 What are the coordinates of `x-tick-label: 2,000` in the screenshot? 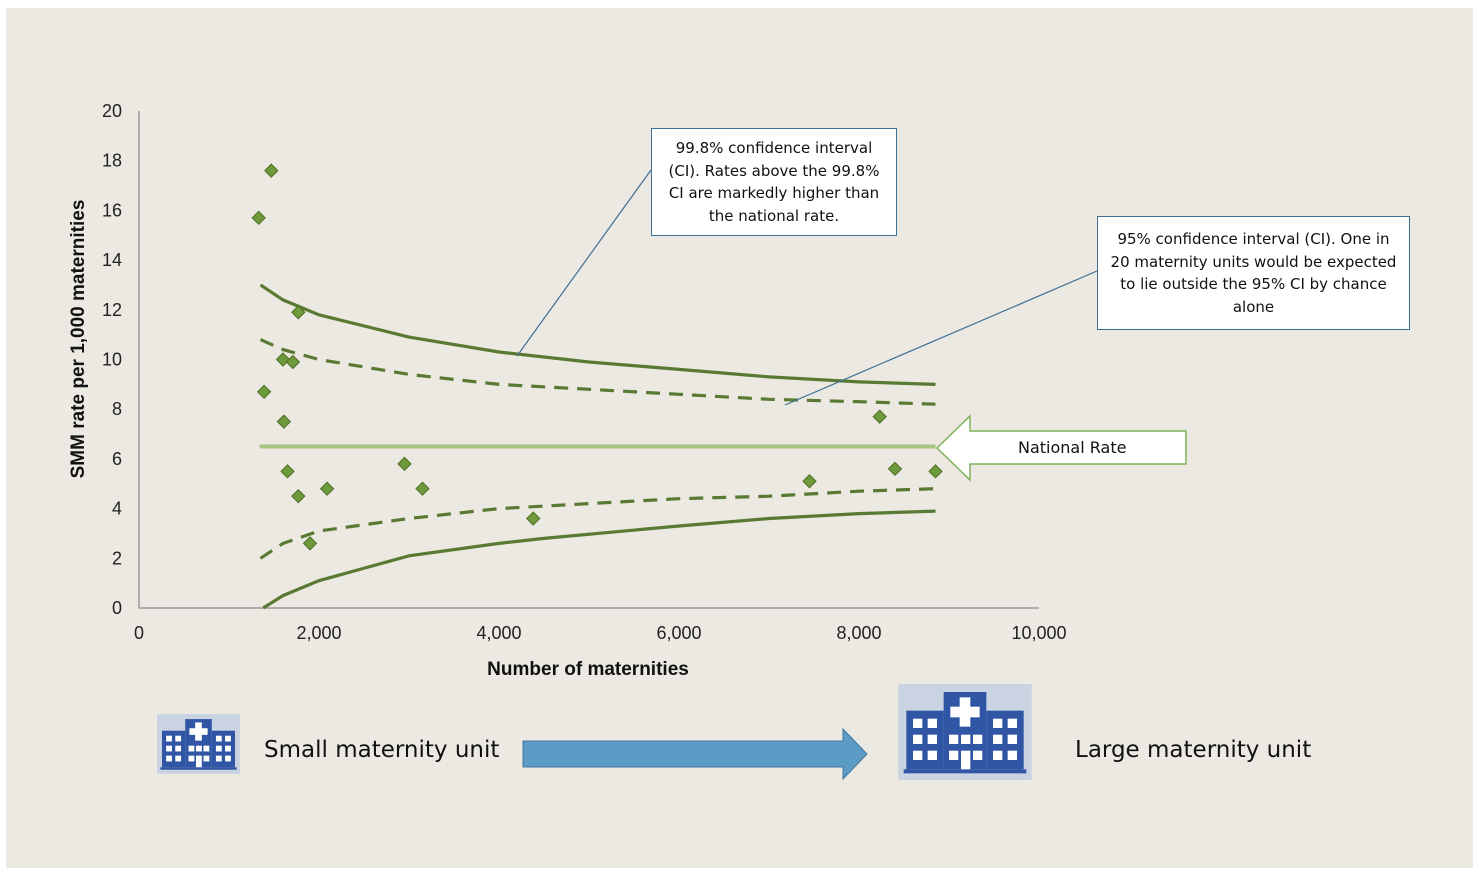 It's located at (318, 633).